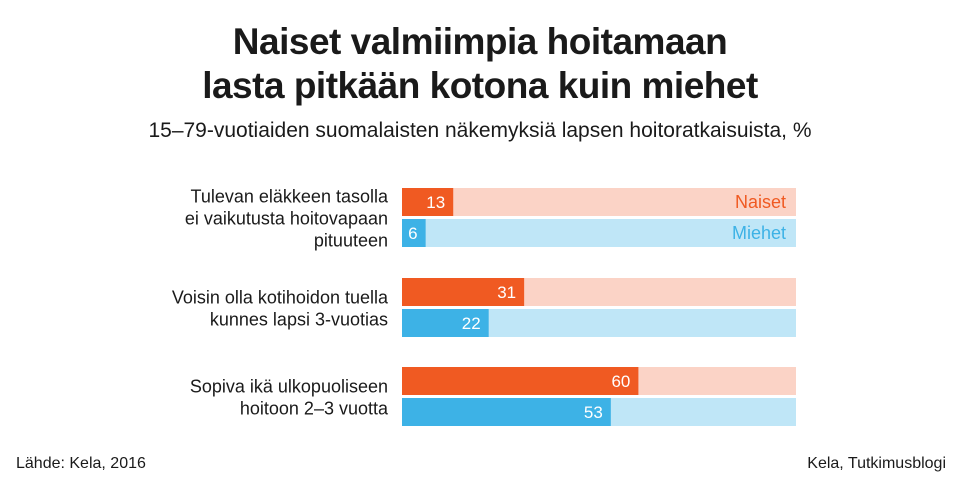 The width and height of the screenshot is (960, 480). Describe the element at coordinates (280, 298) in the screenshot. I see `category-label-2-line-1: Voisin olla kotihoidon tuella` at that location.